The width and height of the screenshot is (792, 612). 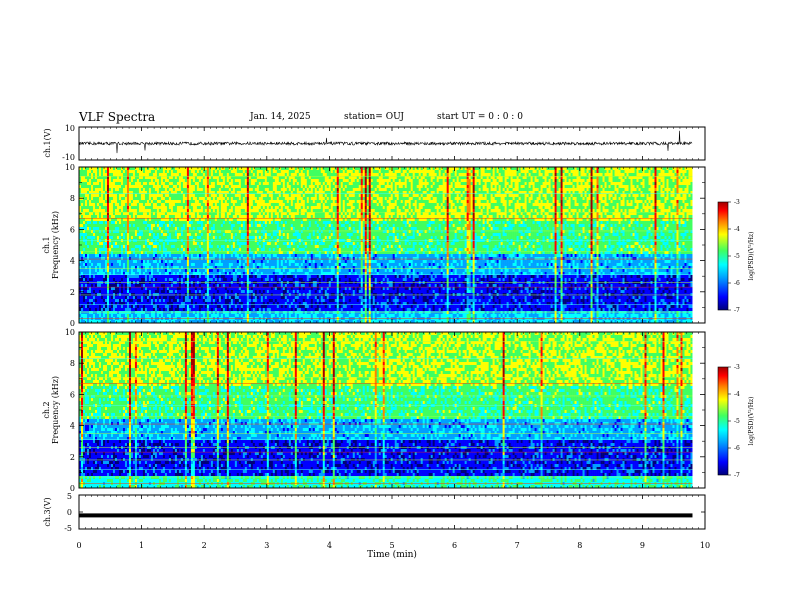 I want to click on start-time-label: start UT = 0 : 0 : 0, so click(x=480, y=117).